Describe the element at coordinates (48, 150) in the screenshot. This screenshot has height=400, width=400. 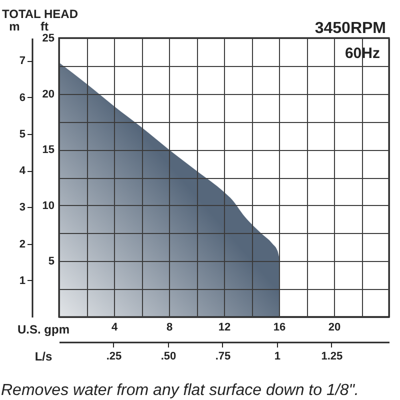
I see `y-tick-label: 15` at that location.